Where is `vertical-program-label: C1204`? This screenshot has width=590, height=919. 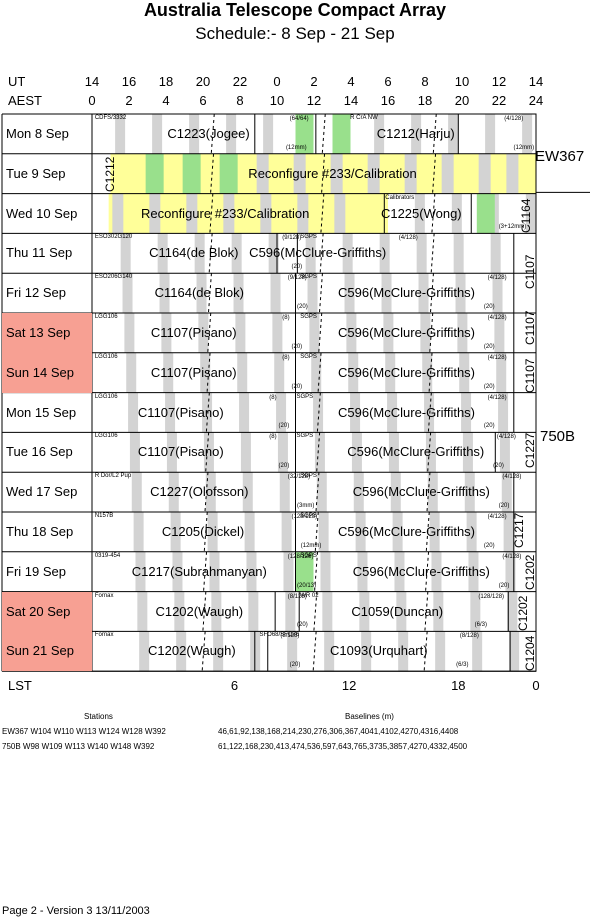 vertical-program-label: C1204 is located at coordinates (530, 653).